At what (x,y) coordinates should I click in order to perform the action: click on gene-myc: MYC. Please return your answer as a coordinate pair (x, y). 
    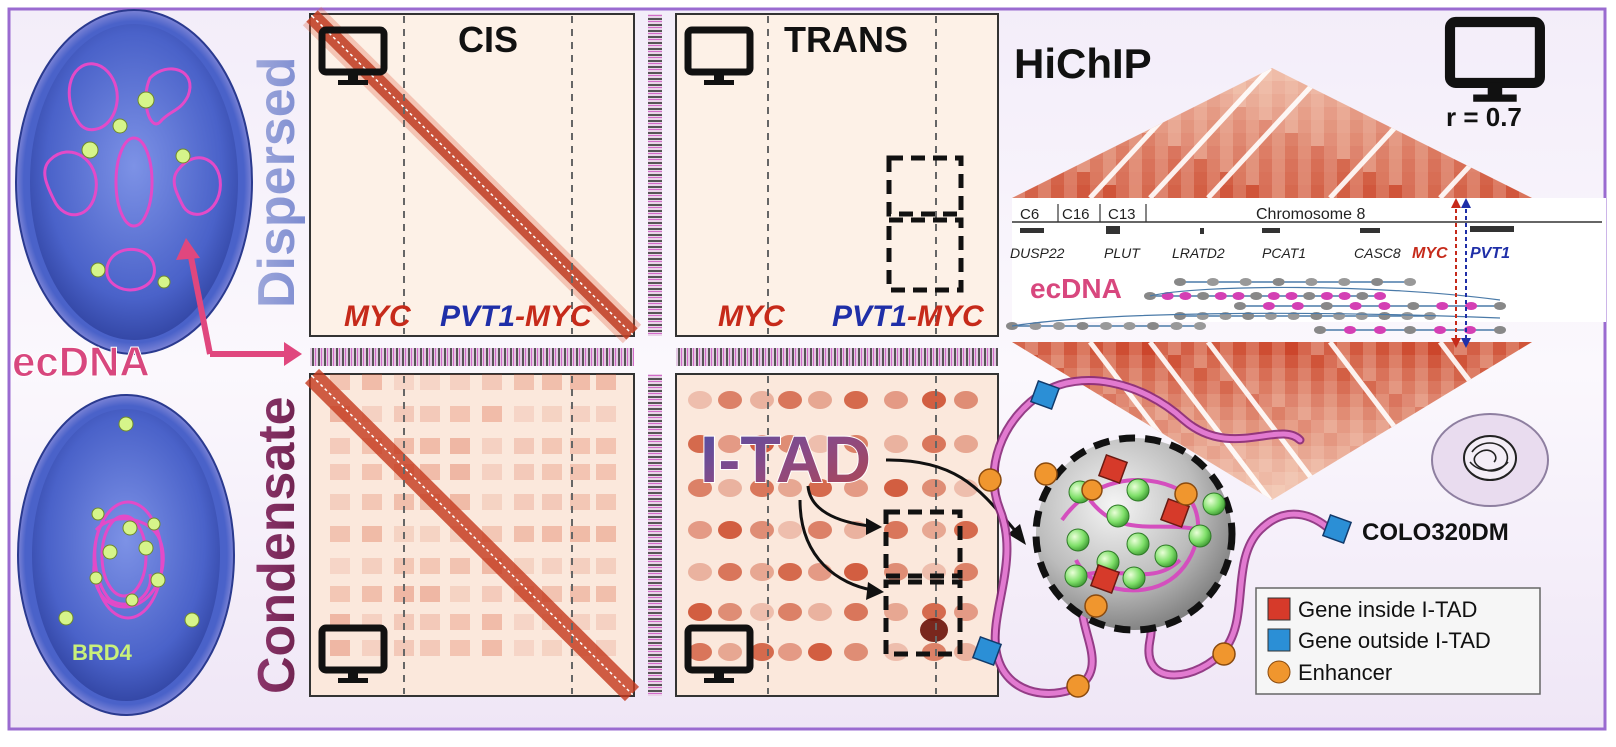
    Looking at the image, I should click on (1430, 253).